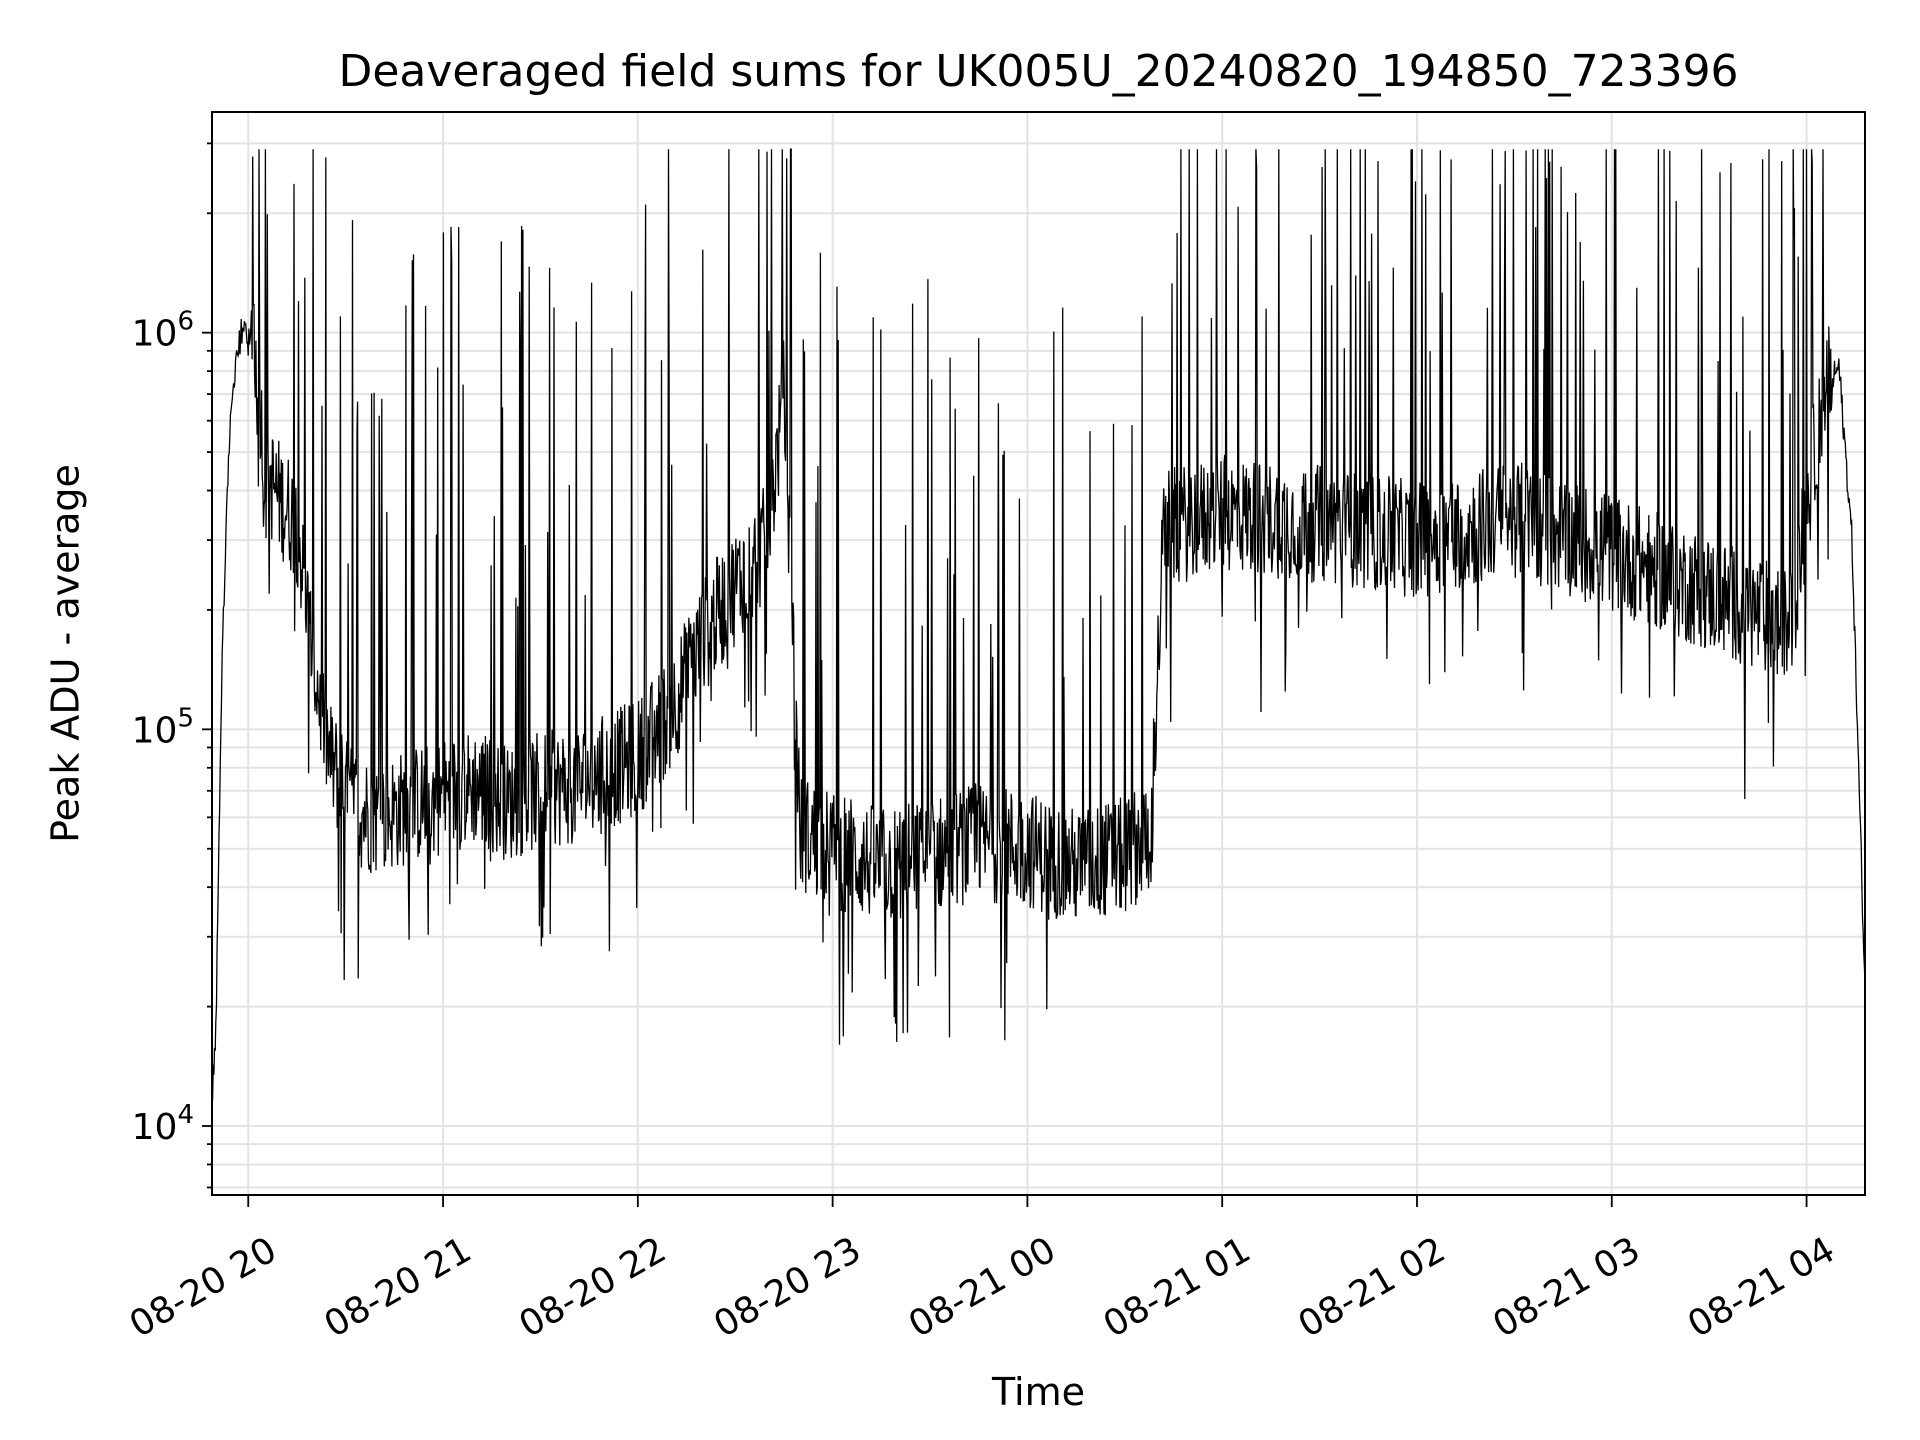 This screenshot has width=1920, height=1440. I want to click on y-tick-label: 10⁶, so click(163, 331).